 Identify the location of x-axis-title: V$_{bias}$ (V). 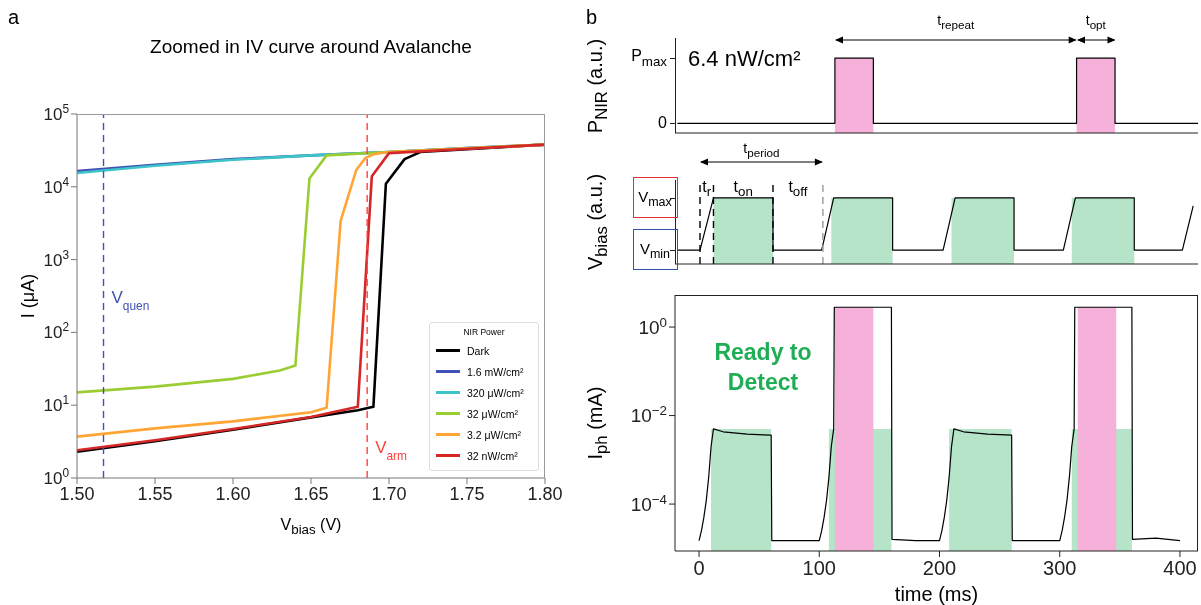
(311, 527).